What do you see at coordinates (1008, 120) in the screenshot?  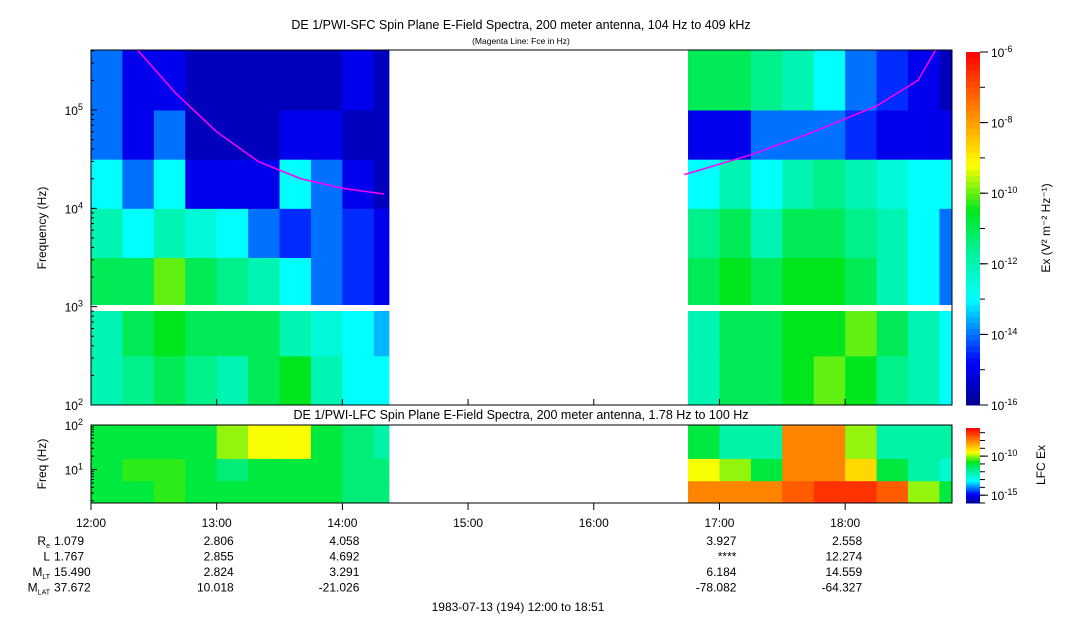 I see `colorbar-tick-label-exponent: -8` at bounding box center [1008, 120].